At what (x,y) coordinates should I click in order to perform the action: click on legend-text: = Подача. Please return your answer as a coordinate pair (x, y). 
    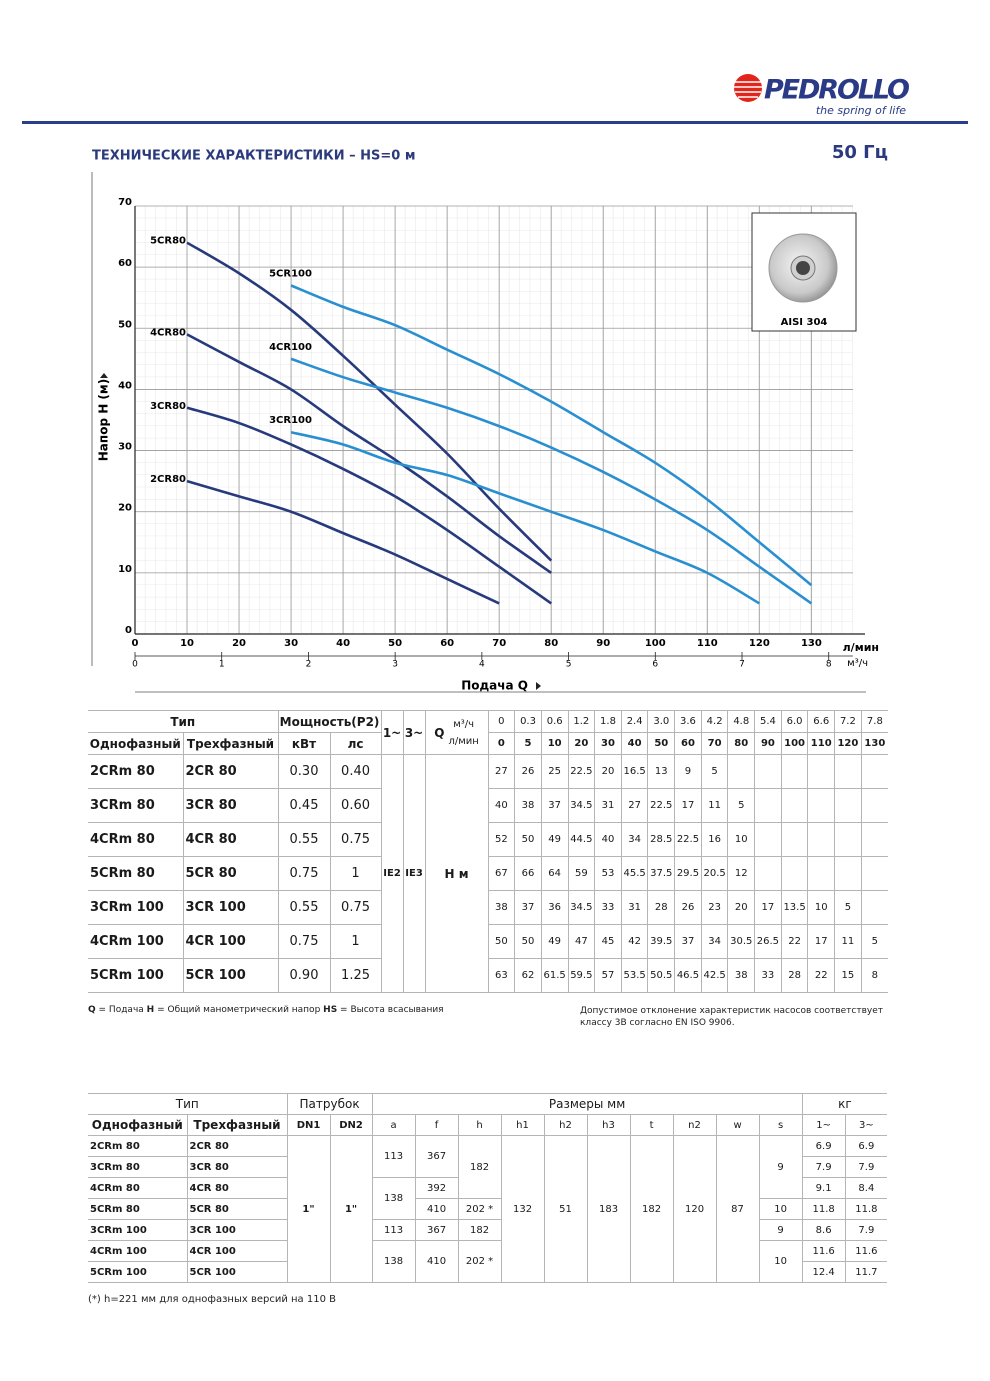
    Looking at the image, I should click on (121, 1010).